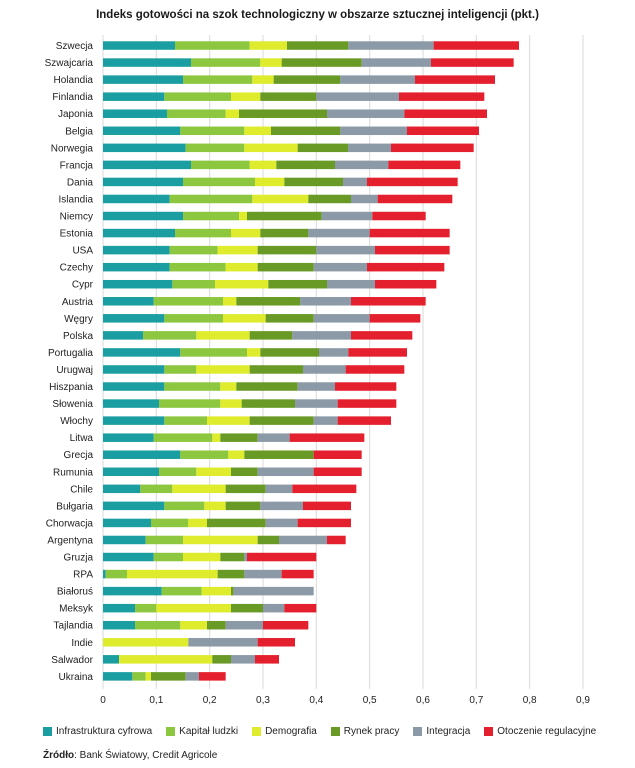 This screenshot has height=768, width=635. I want to click on category-label: Japonia, so click(75, 114).